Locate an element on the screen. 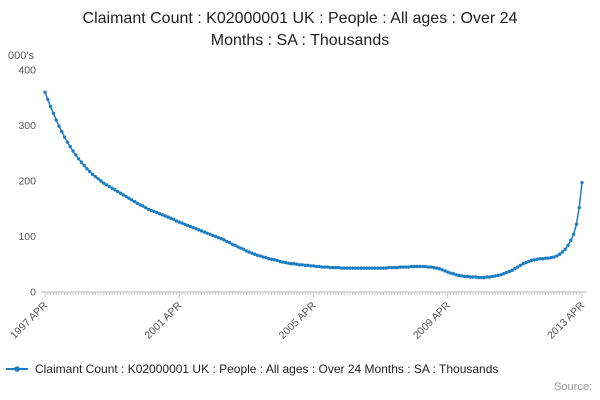  y-tick-label: 0 is located at coordinates (33, 293).